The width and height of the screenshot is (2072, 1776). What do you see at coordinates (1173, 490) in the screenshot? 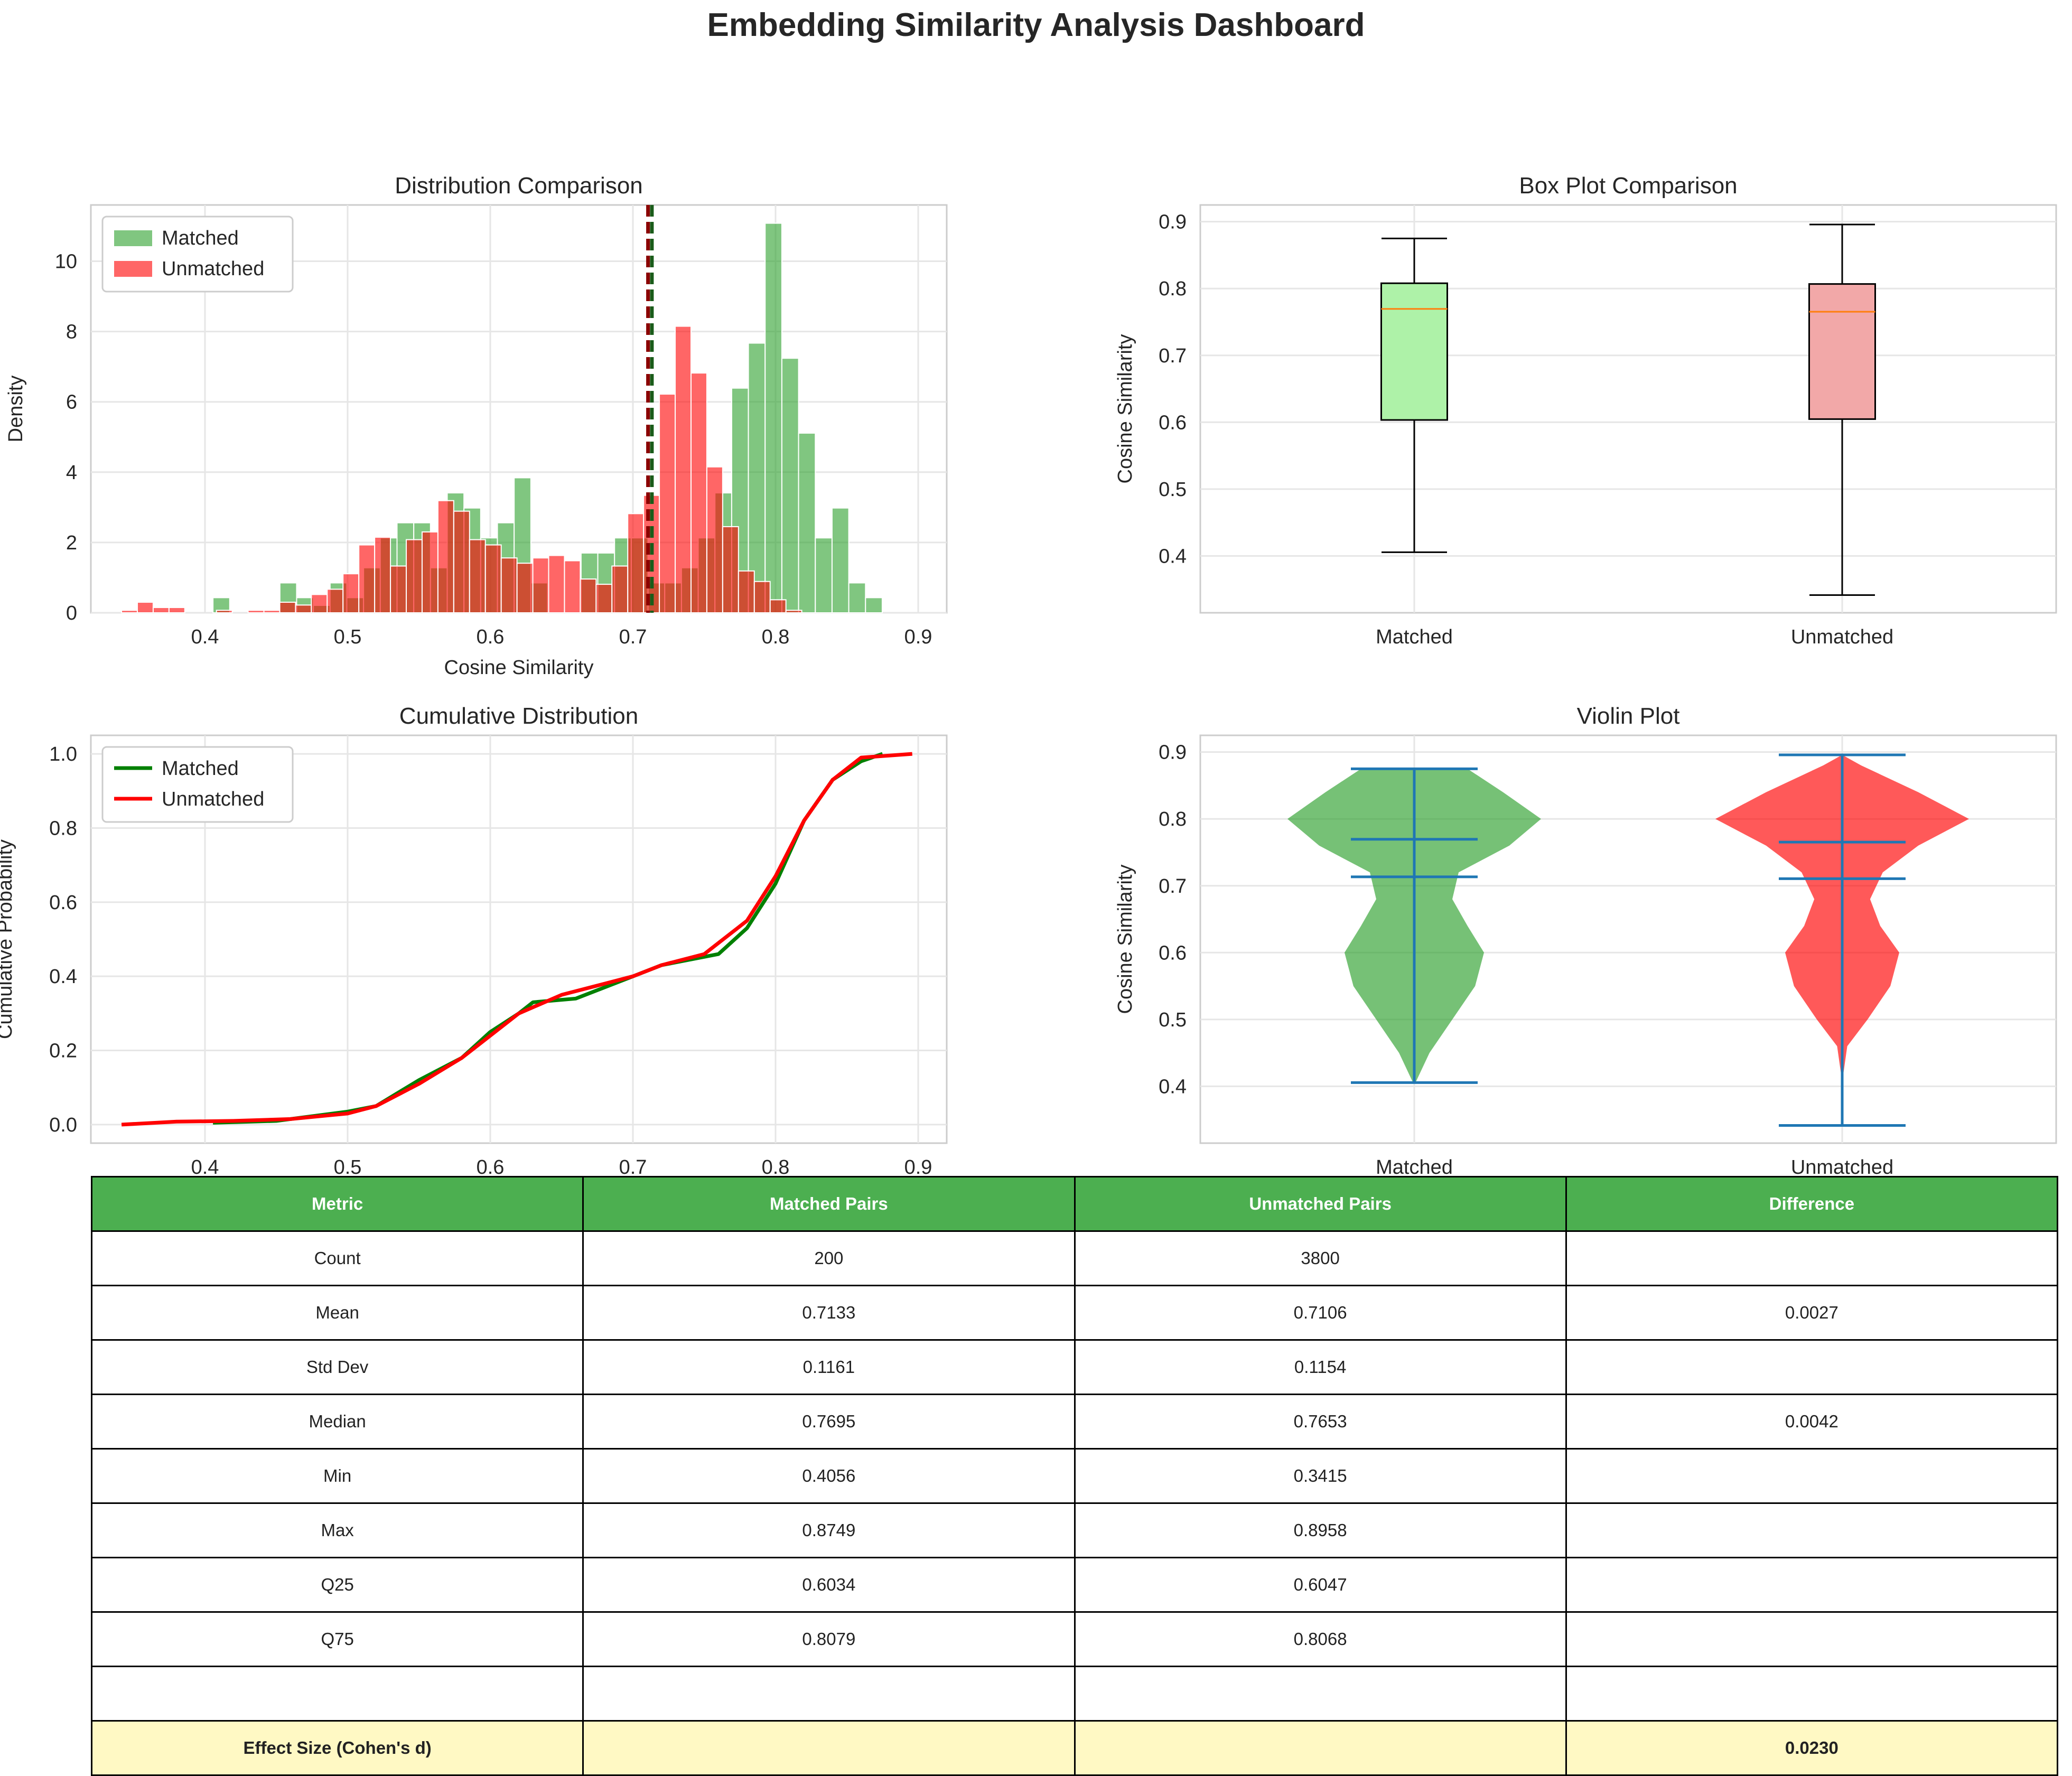
I see `y-tick-label: 0.5` at bounding box center [1173, 490].